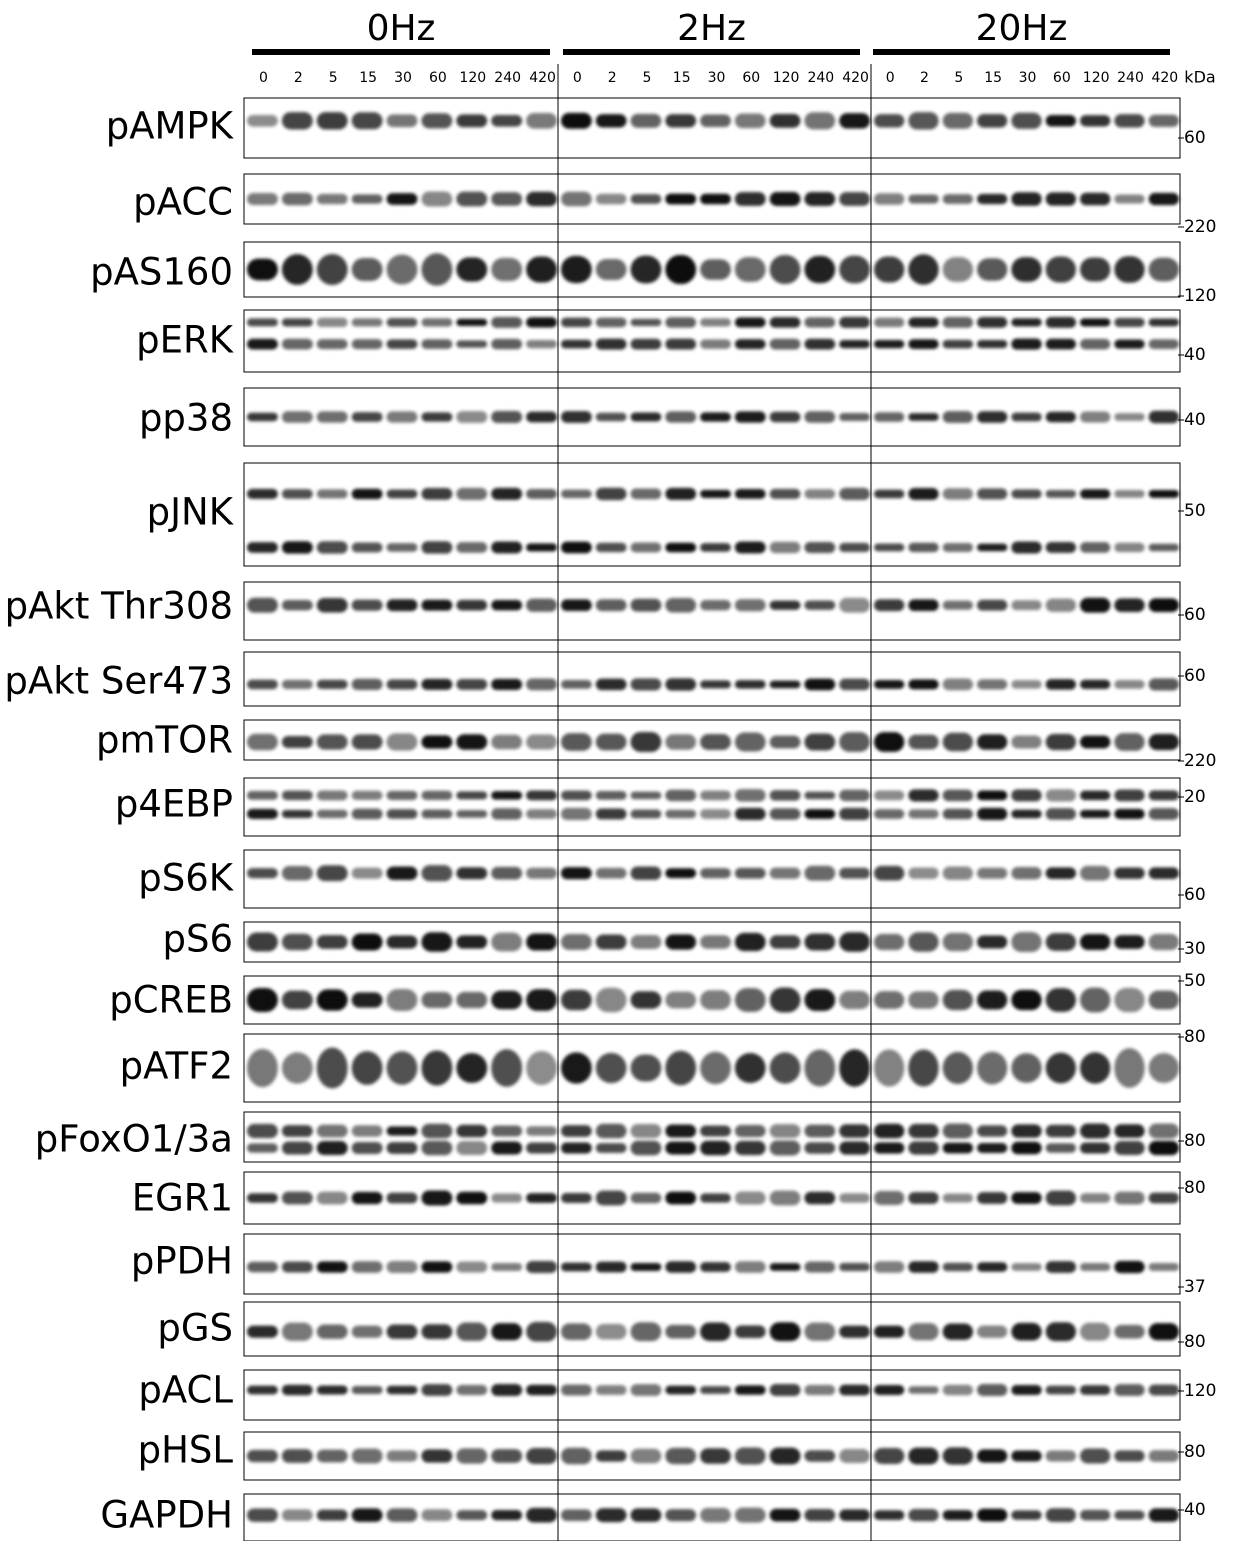  I want to click on group-bar, so click(1021, 52).